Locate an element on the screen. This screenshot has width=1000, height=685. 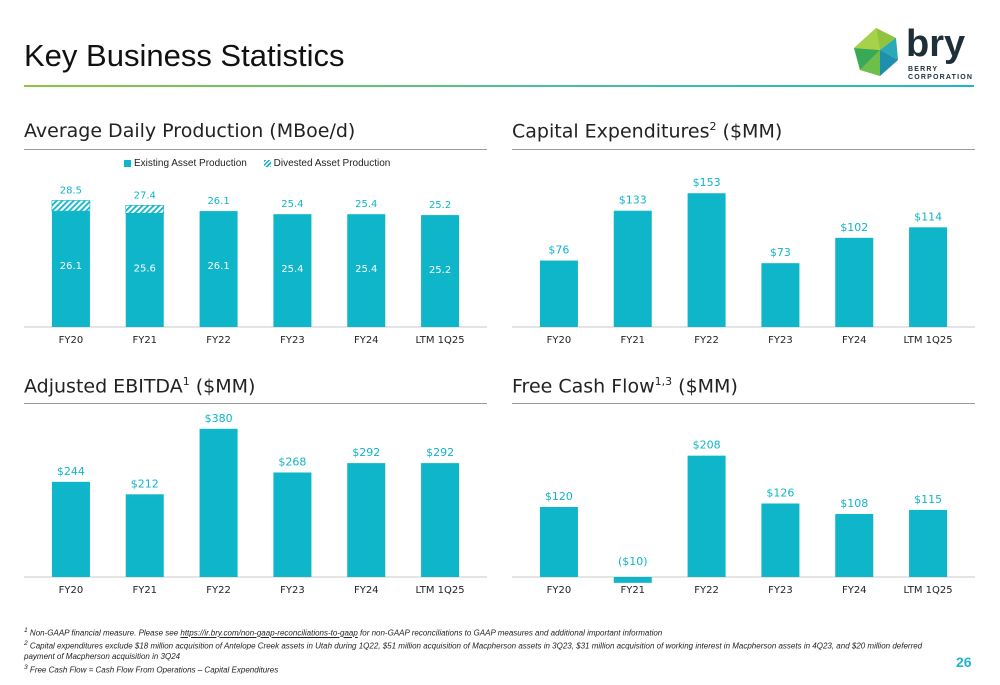
bar-existing-ltm-1q25 is located at coordinates (440, 271).